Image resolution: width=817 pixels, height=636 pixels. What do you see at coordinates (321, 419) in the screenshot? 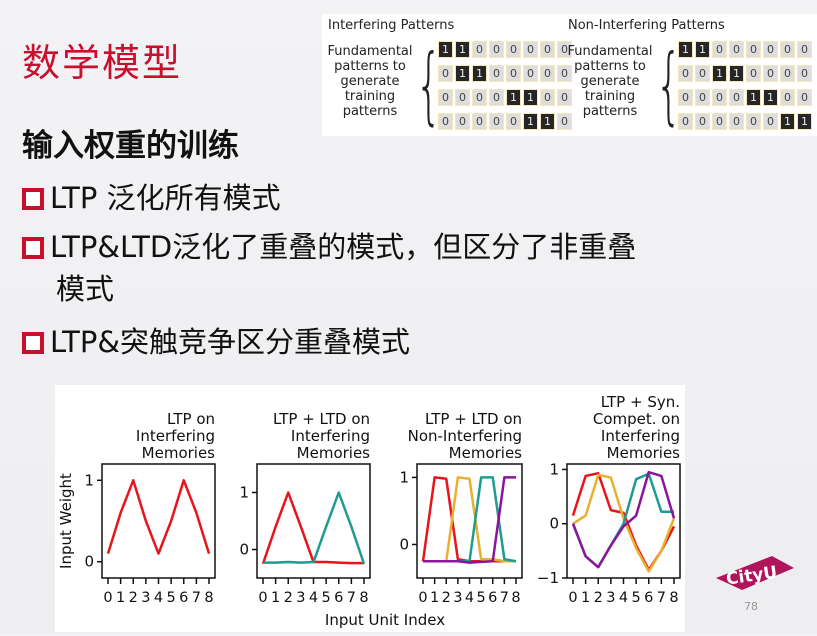
I see `panel-title: LTP + LTD on` at bounding box center [321, 419].